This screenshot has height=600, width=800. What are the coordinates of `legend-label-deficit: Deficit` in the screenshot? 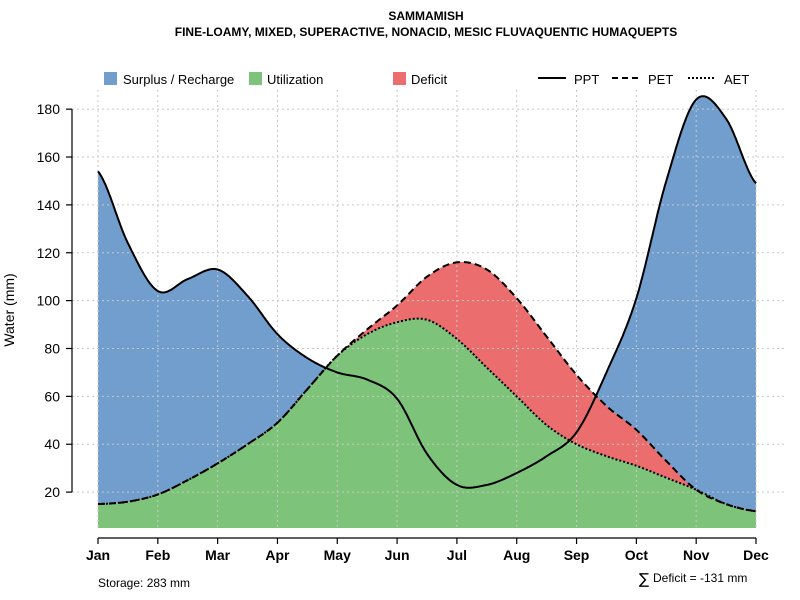 It's located at (429, 79).